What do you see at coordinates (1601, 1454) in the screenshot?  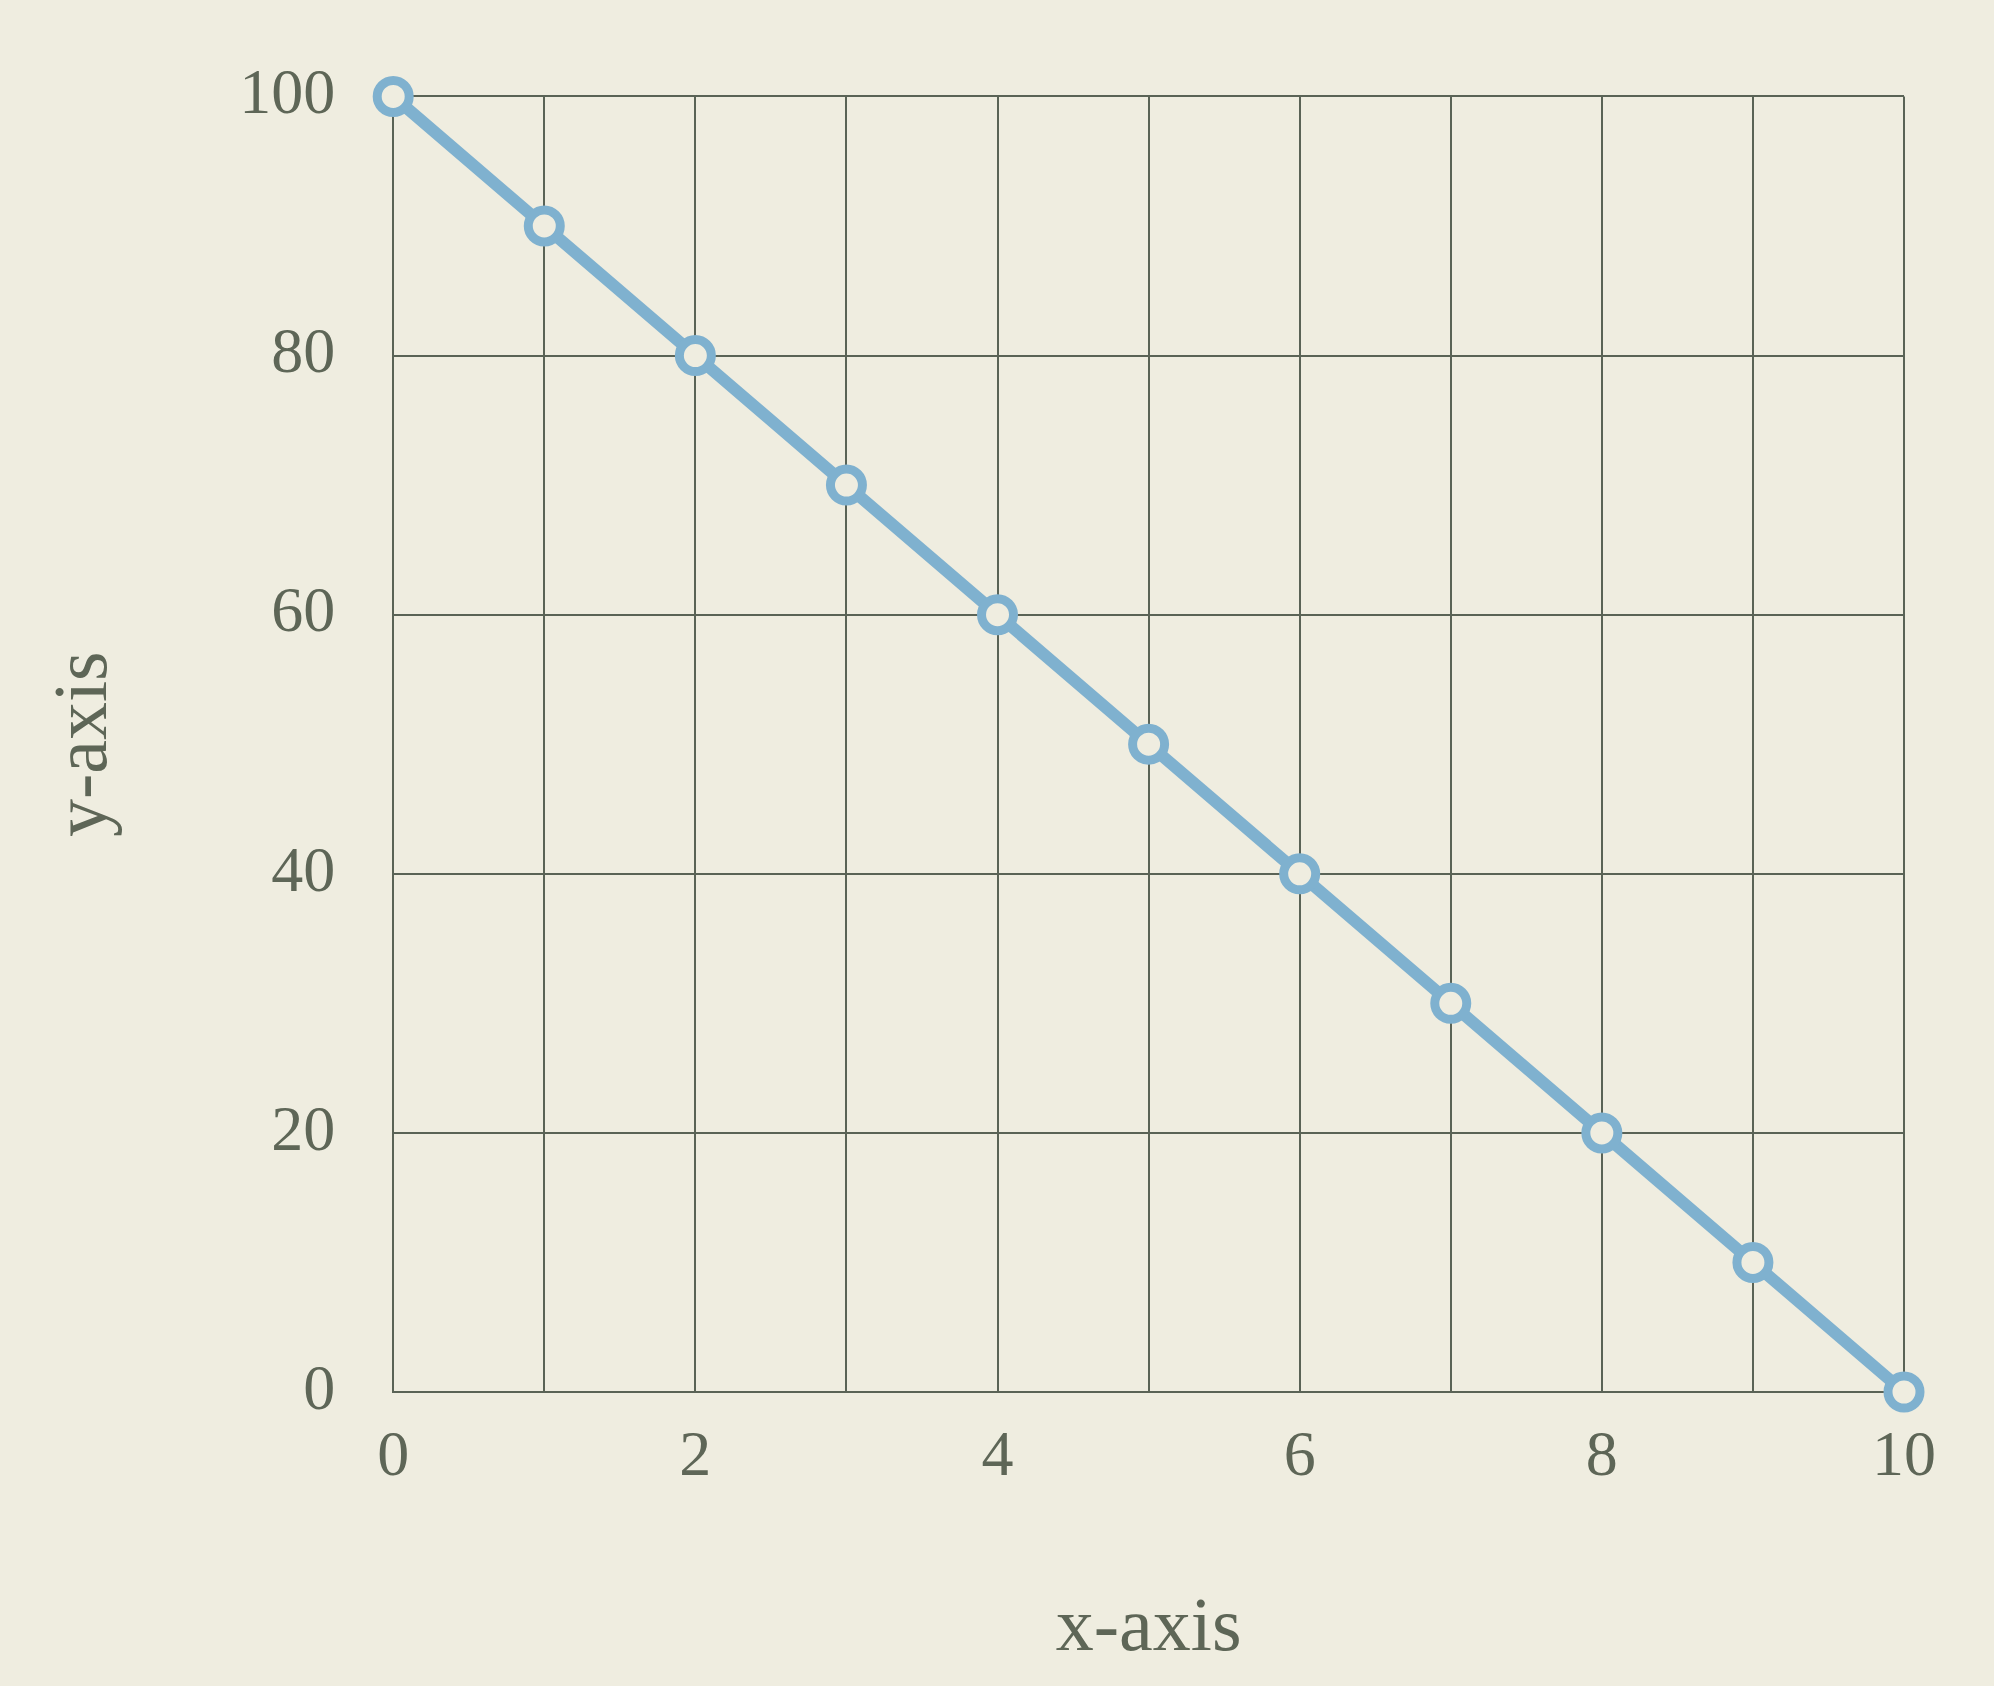 I see `x-tick-label: 8` at bounding box center [1601, 1454].